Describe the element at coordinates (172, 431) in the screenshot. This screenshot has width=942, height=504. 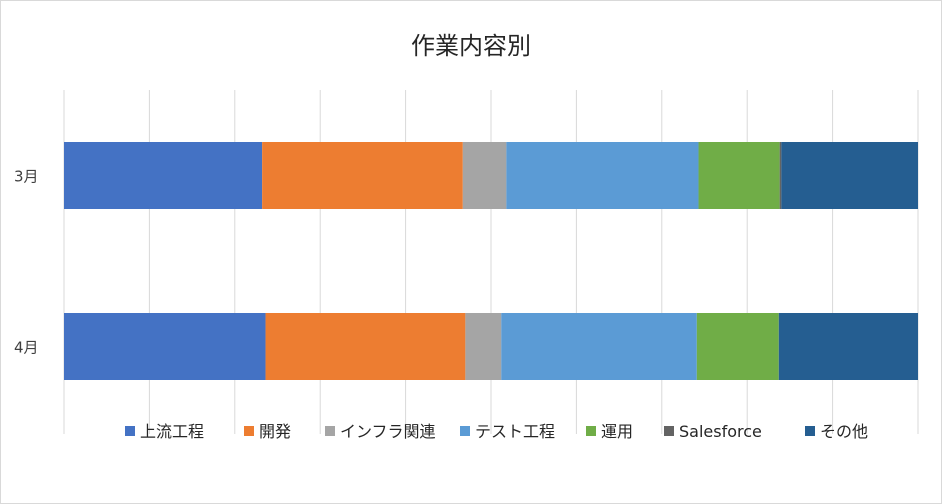
I see `legend-label: 上流工程` at that location.